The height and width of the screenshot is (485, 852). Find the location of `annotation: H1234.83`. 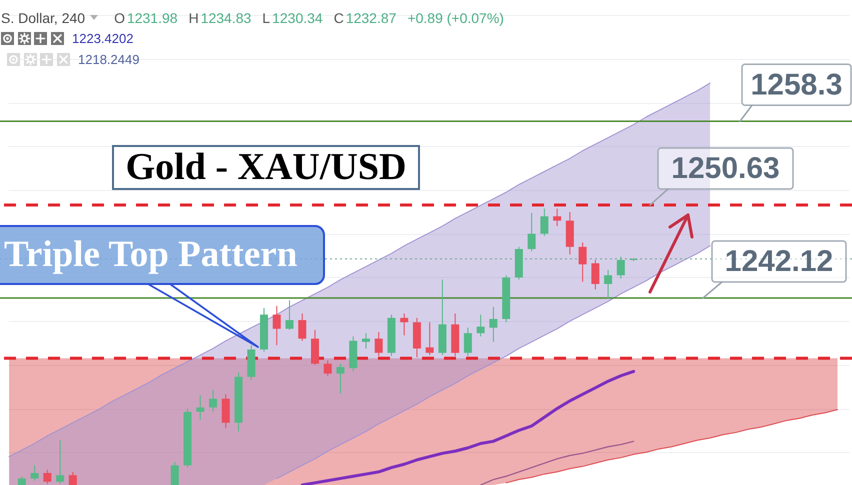

annotation: H1234.83 is located at coordinates (220, 18).